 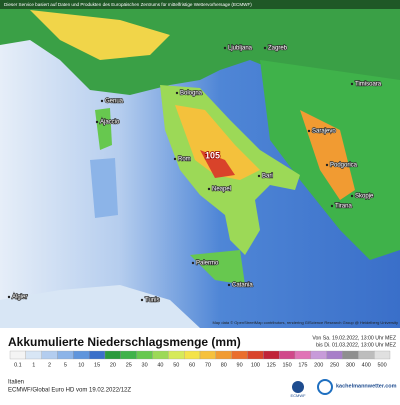 I want to click on sicily, so click(x=217, y=267).